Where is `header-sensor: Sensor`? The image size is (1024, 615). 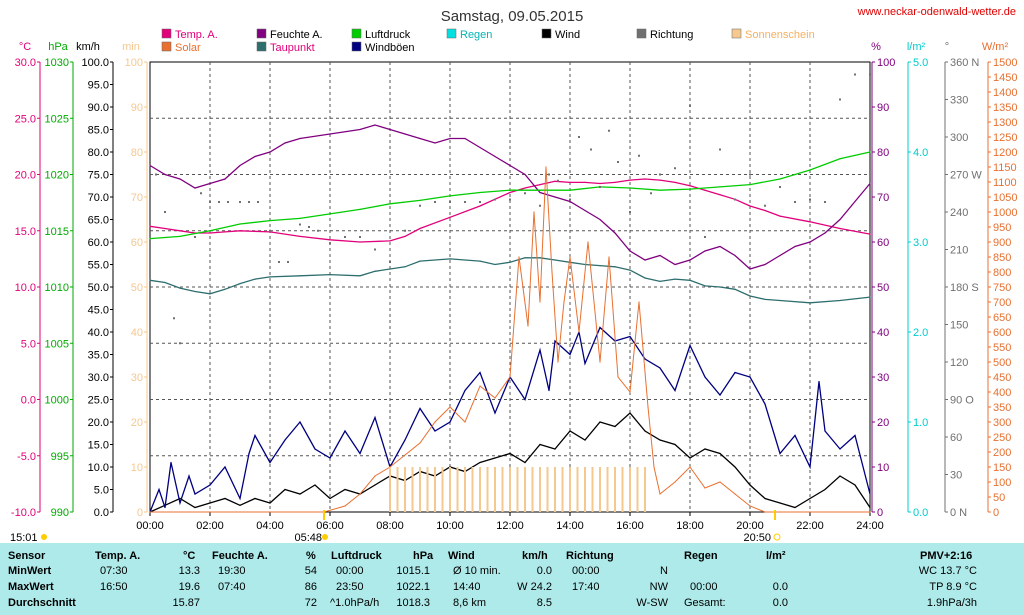
header-sensor: Sensor is located at coordinates (27, 556).